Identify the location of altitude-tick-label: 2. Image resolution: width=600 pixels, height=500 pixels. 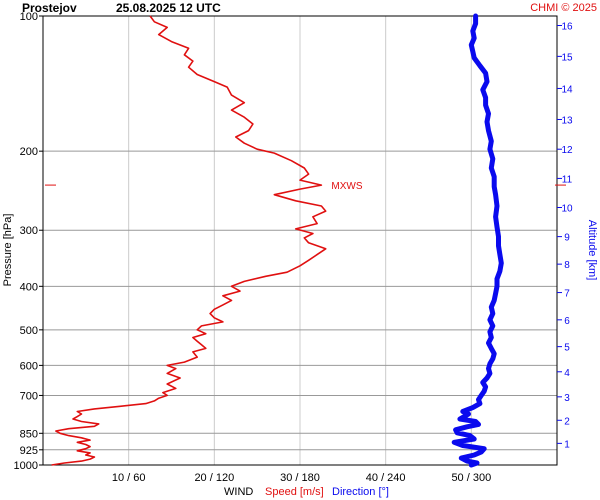
(567, 421).